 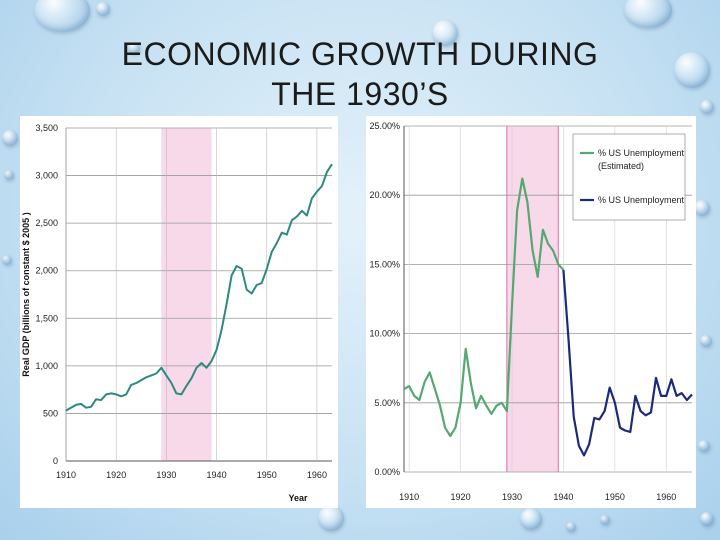 I want to click on y-tick-label: 15.00%, so click(x=384, y=264).